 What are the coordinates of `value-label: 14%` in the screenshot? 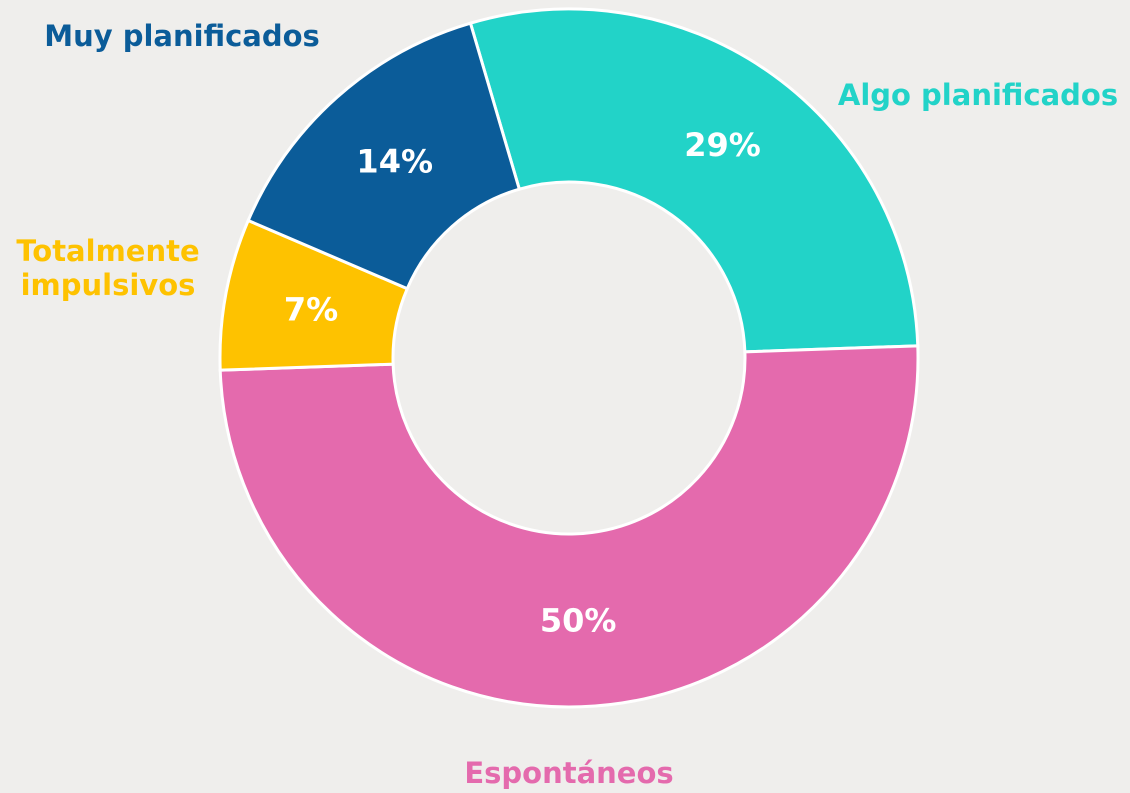 It's located at (394, 162).